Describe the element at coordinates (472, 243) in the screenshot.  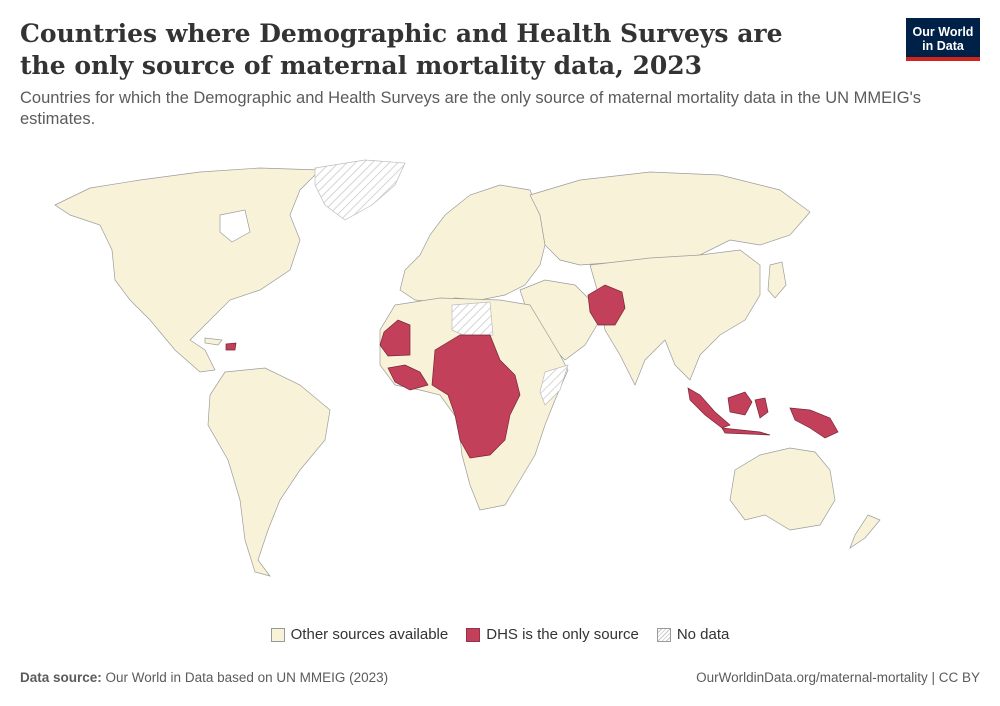
I see `map-region-europe` at that location.